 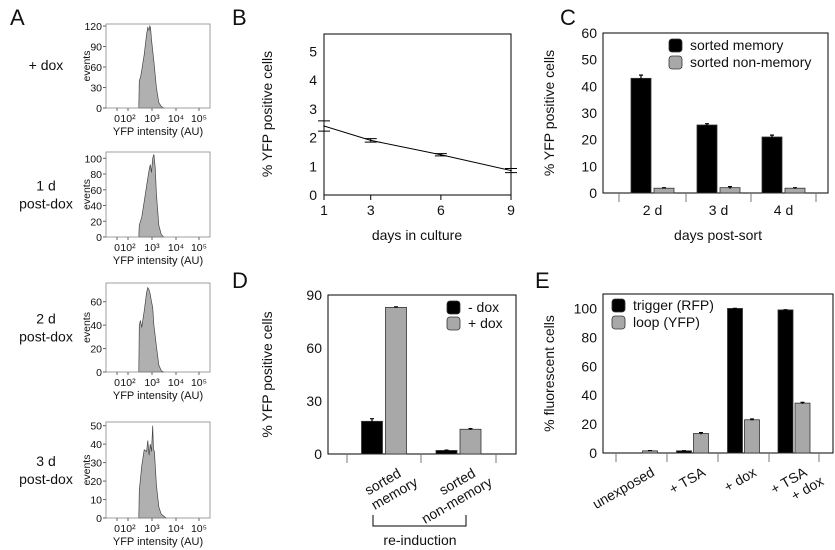 I want to click on y-tick-label: 50, so click(x=96, y=427).